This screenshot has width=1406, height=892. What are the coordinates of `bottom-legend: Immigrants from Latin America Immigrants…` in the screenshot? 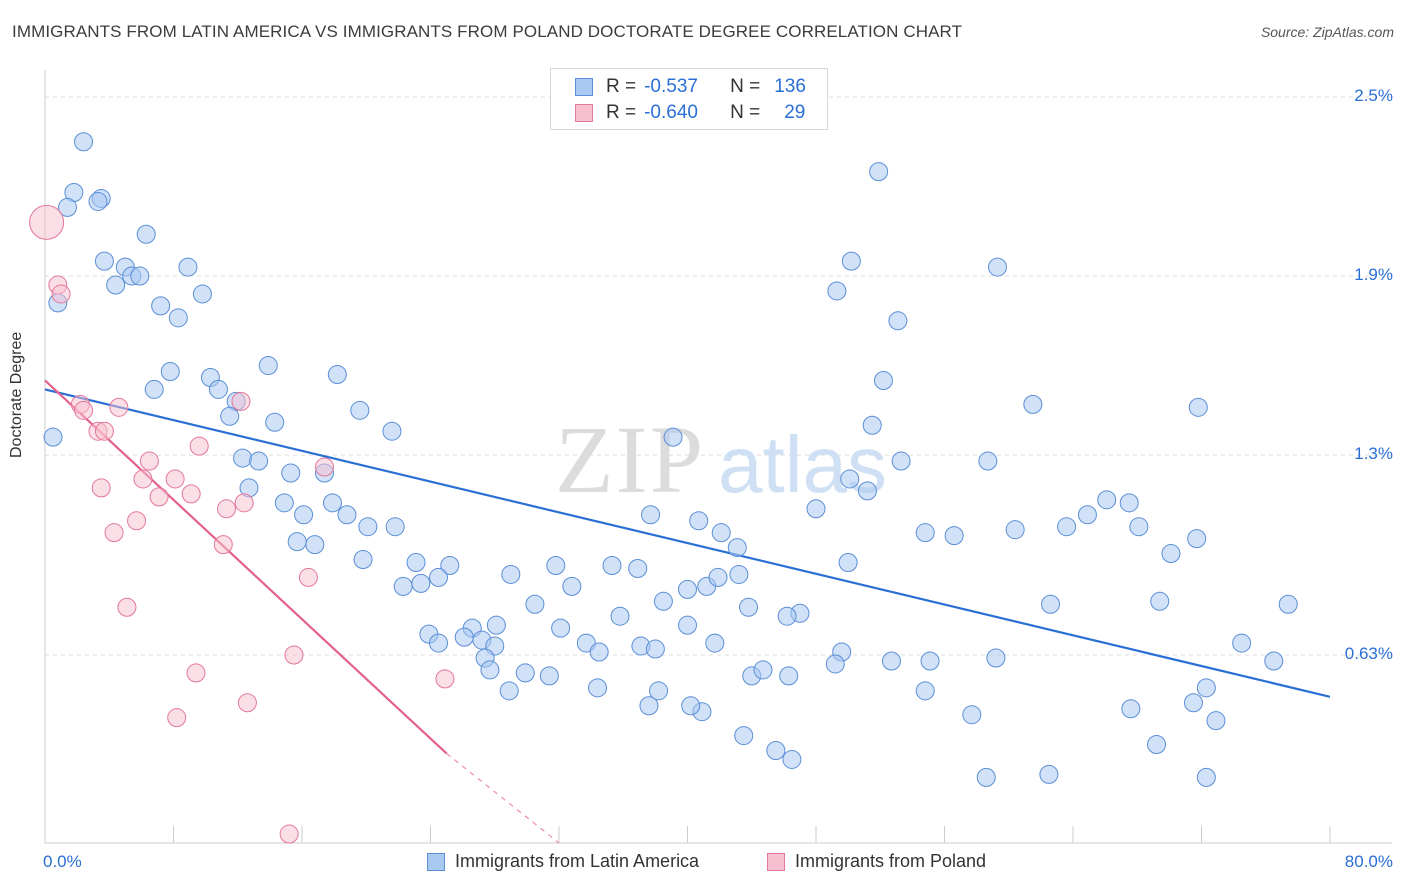 It's located at (703, 865).